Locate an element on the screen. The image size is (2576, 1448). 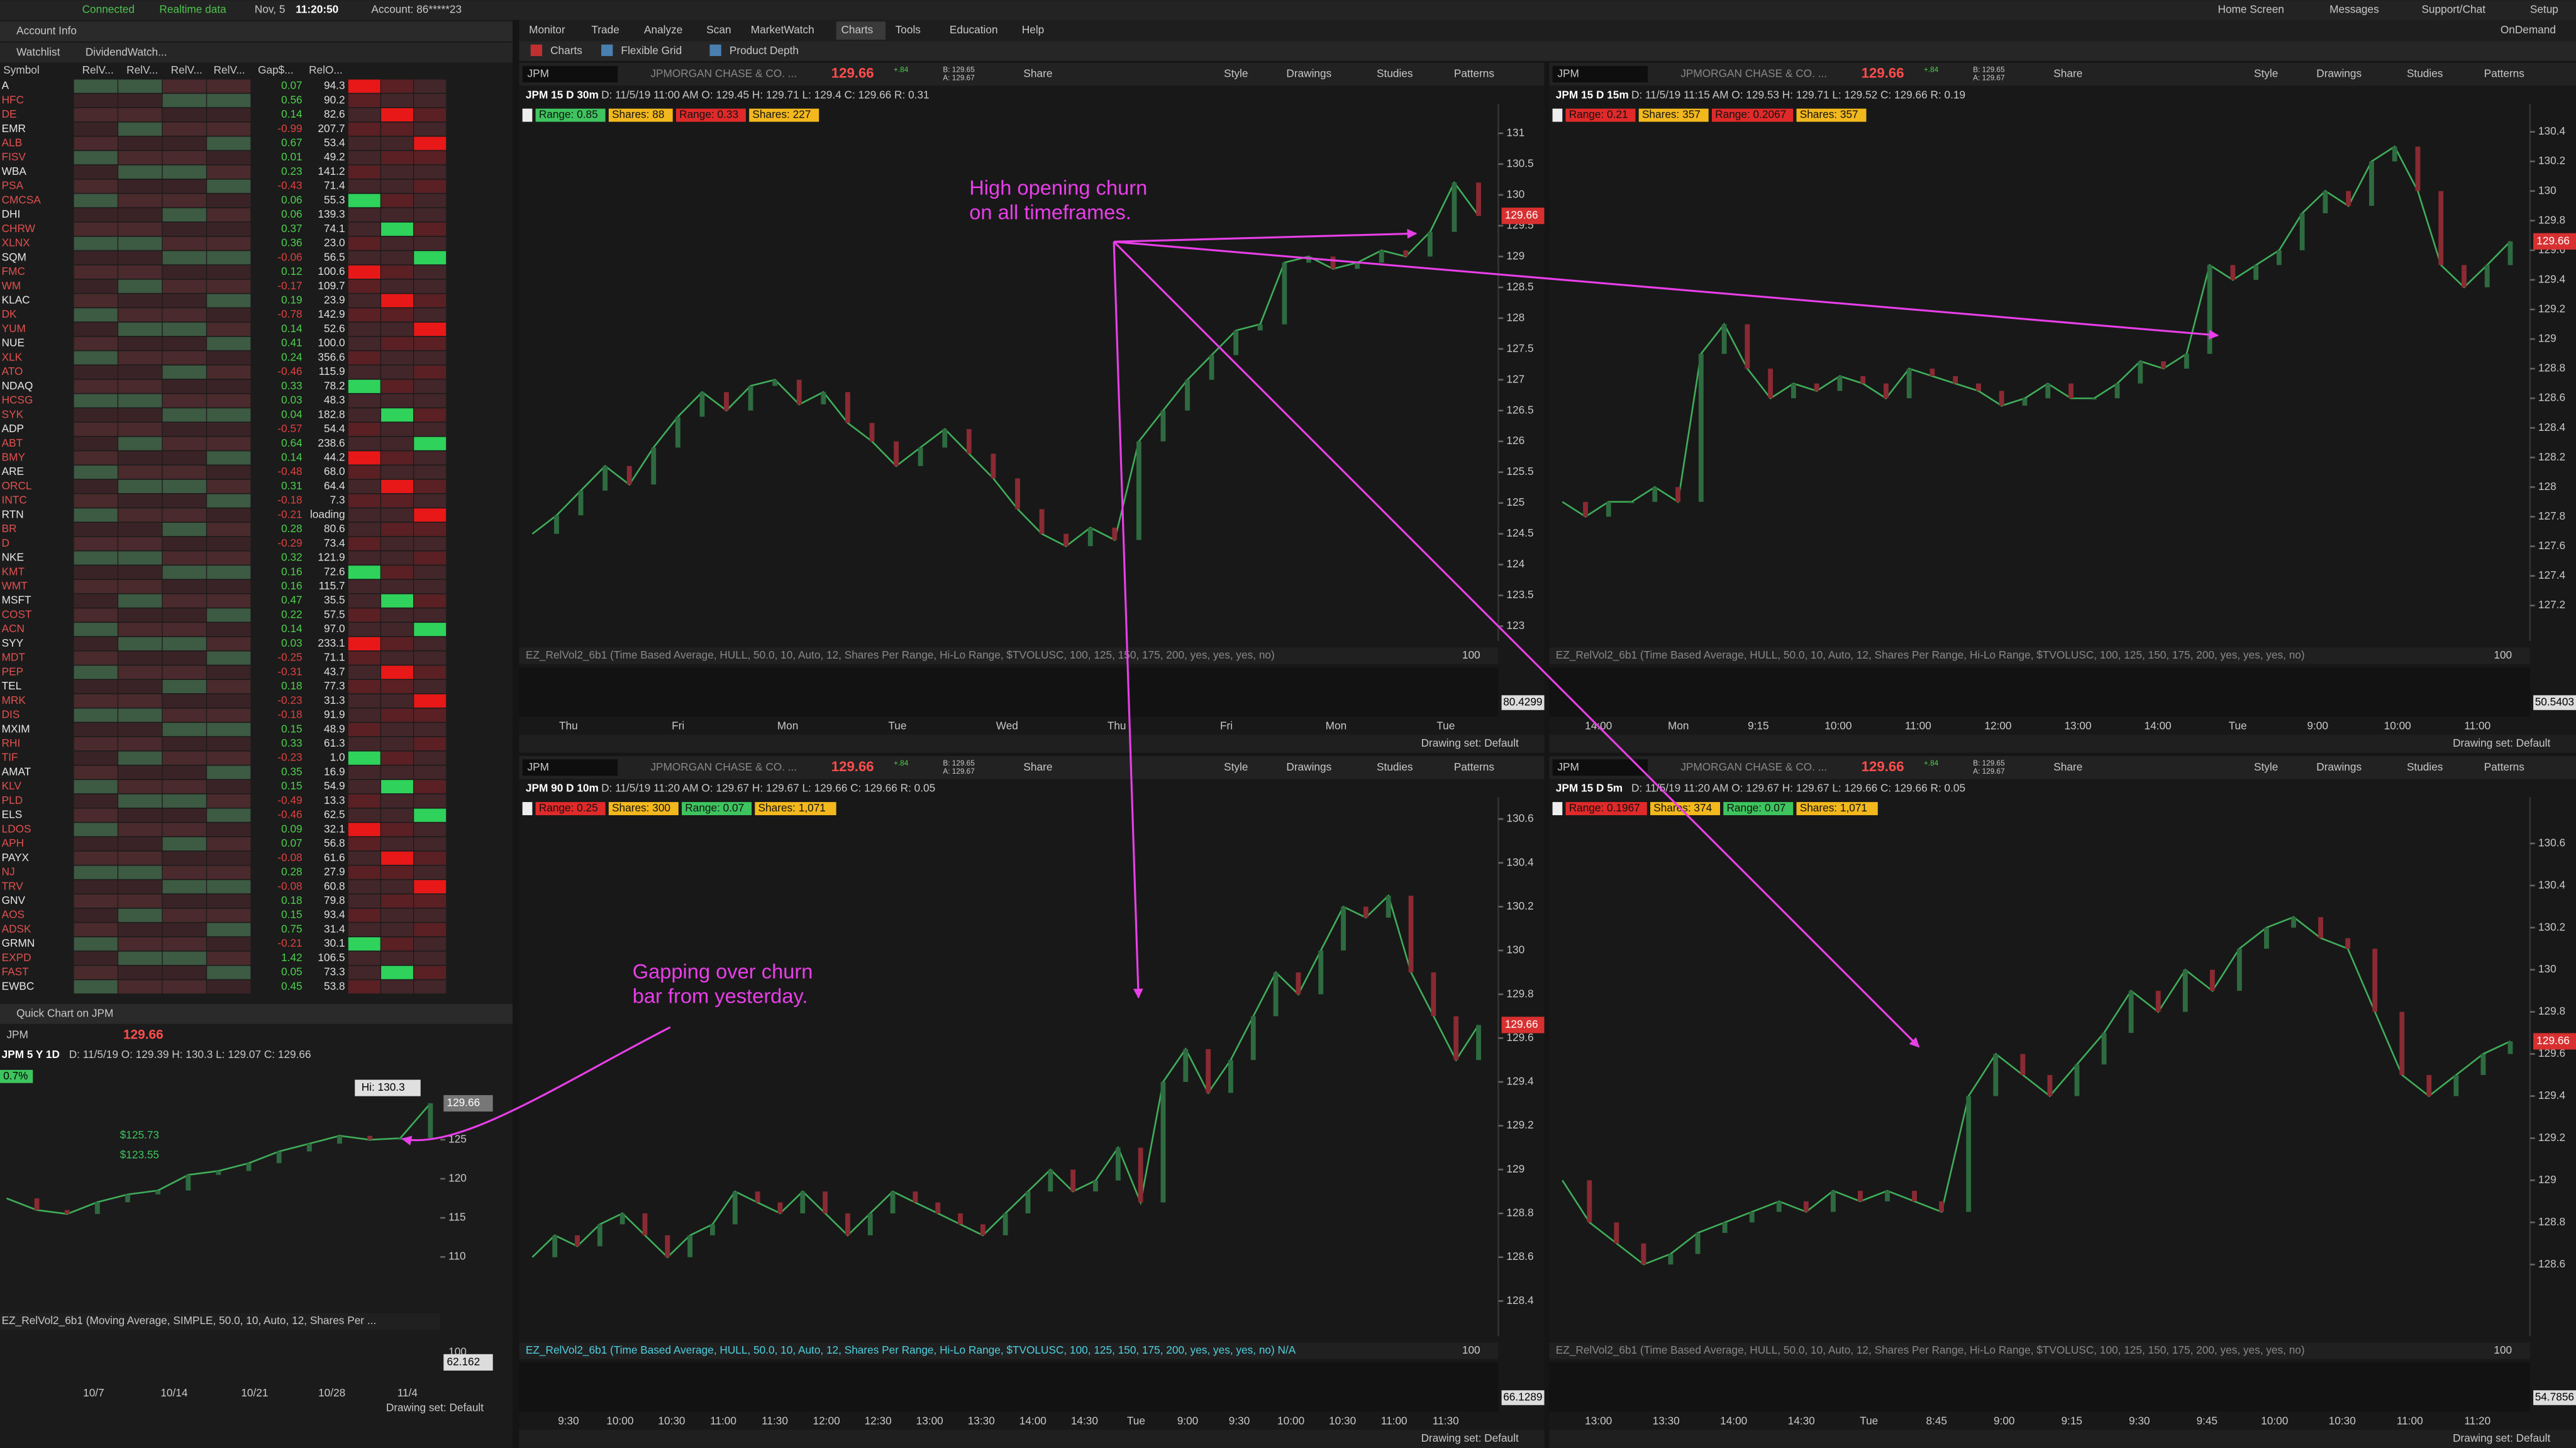
status-link: Messages is located at coordinates (2354, 9).